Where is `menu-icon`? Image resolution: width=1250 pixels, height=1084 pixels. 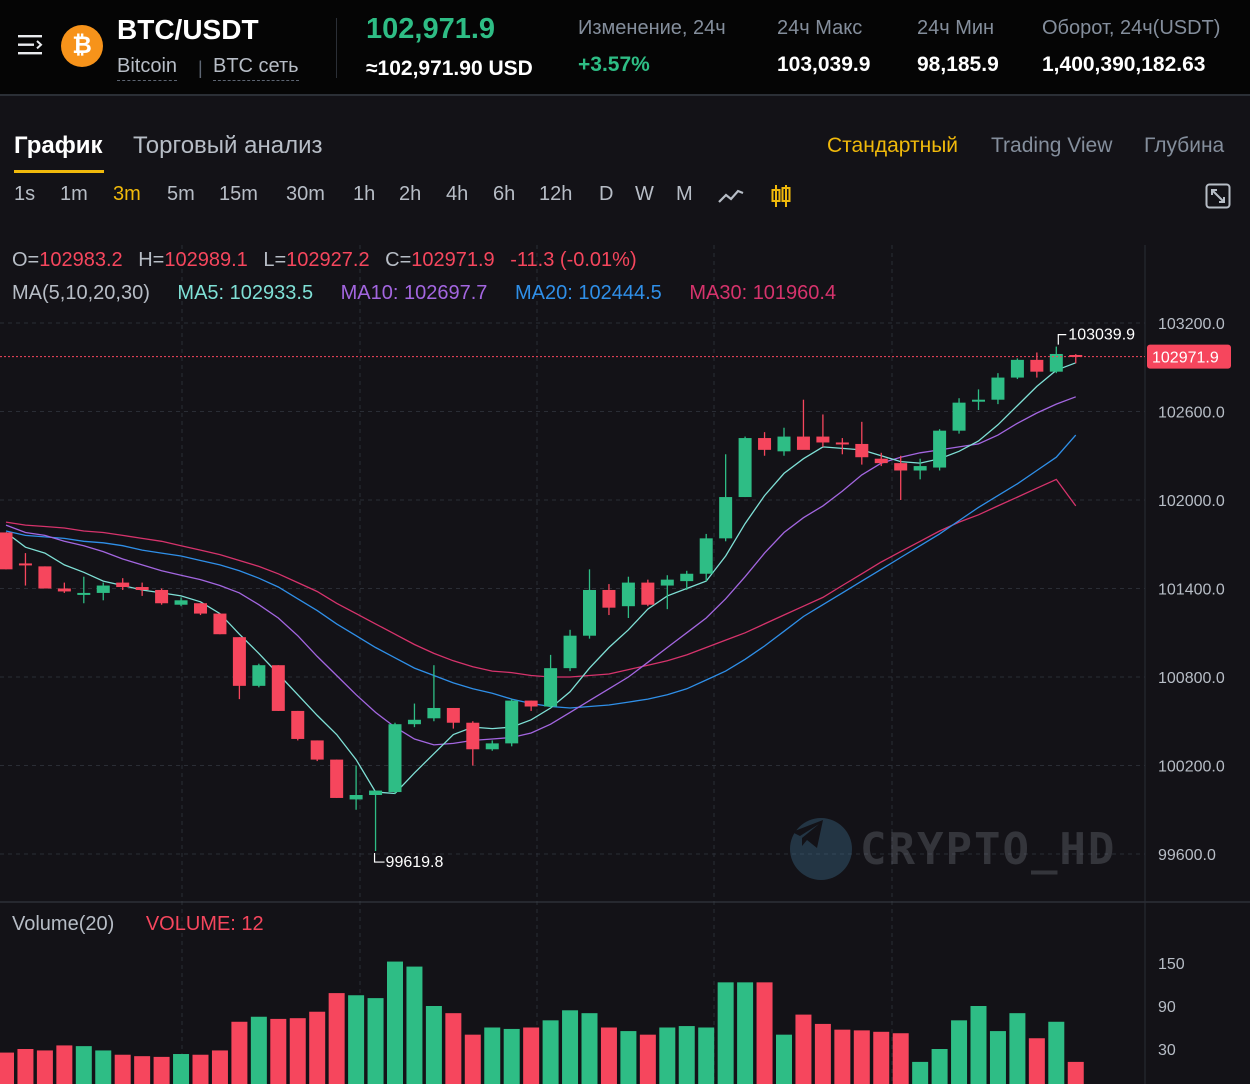 menu-icon is located at coordinates (31, 45).